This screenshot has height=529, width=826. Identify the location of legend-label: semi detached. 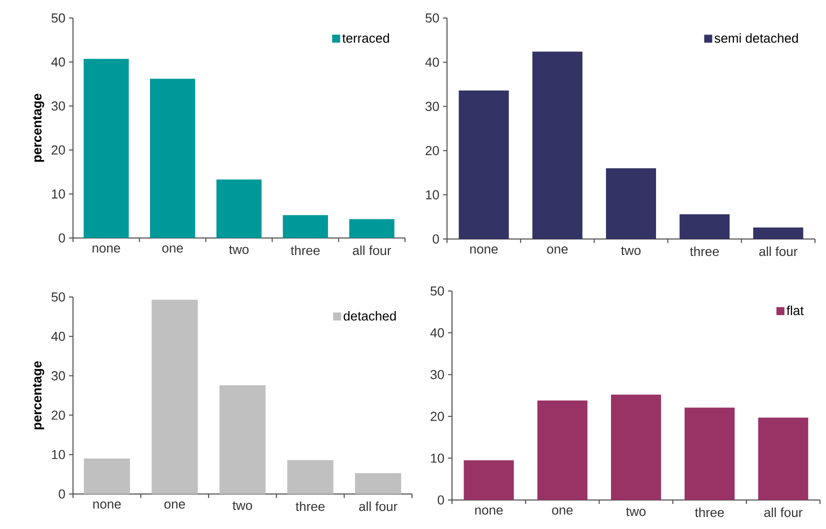
(756, 38).